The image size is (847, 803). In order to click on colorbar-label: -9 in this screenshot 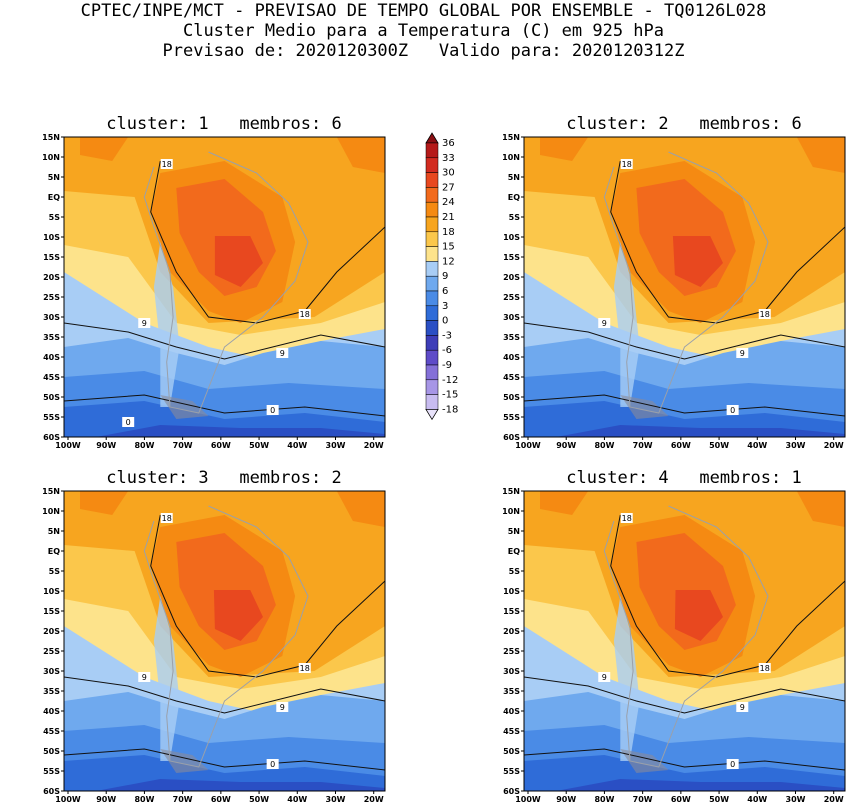, I will do `click(447, 365)`.